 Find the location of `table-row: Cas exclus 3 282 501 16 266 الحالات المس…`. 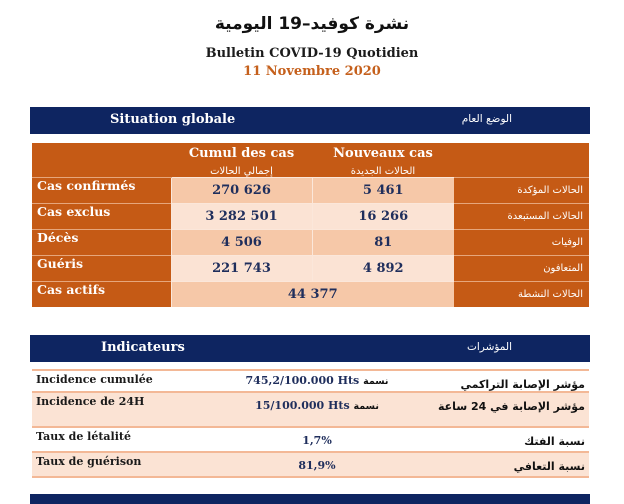

table-row: Cas exclus 3 282 501 16 266 الحالات المس… is located at coordinates (310, 216).